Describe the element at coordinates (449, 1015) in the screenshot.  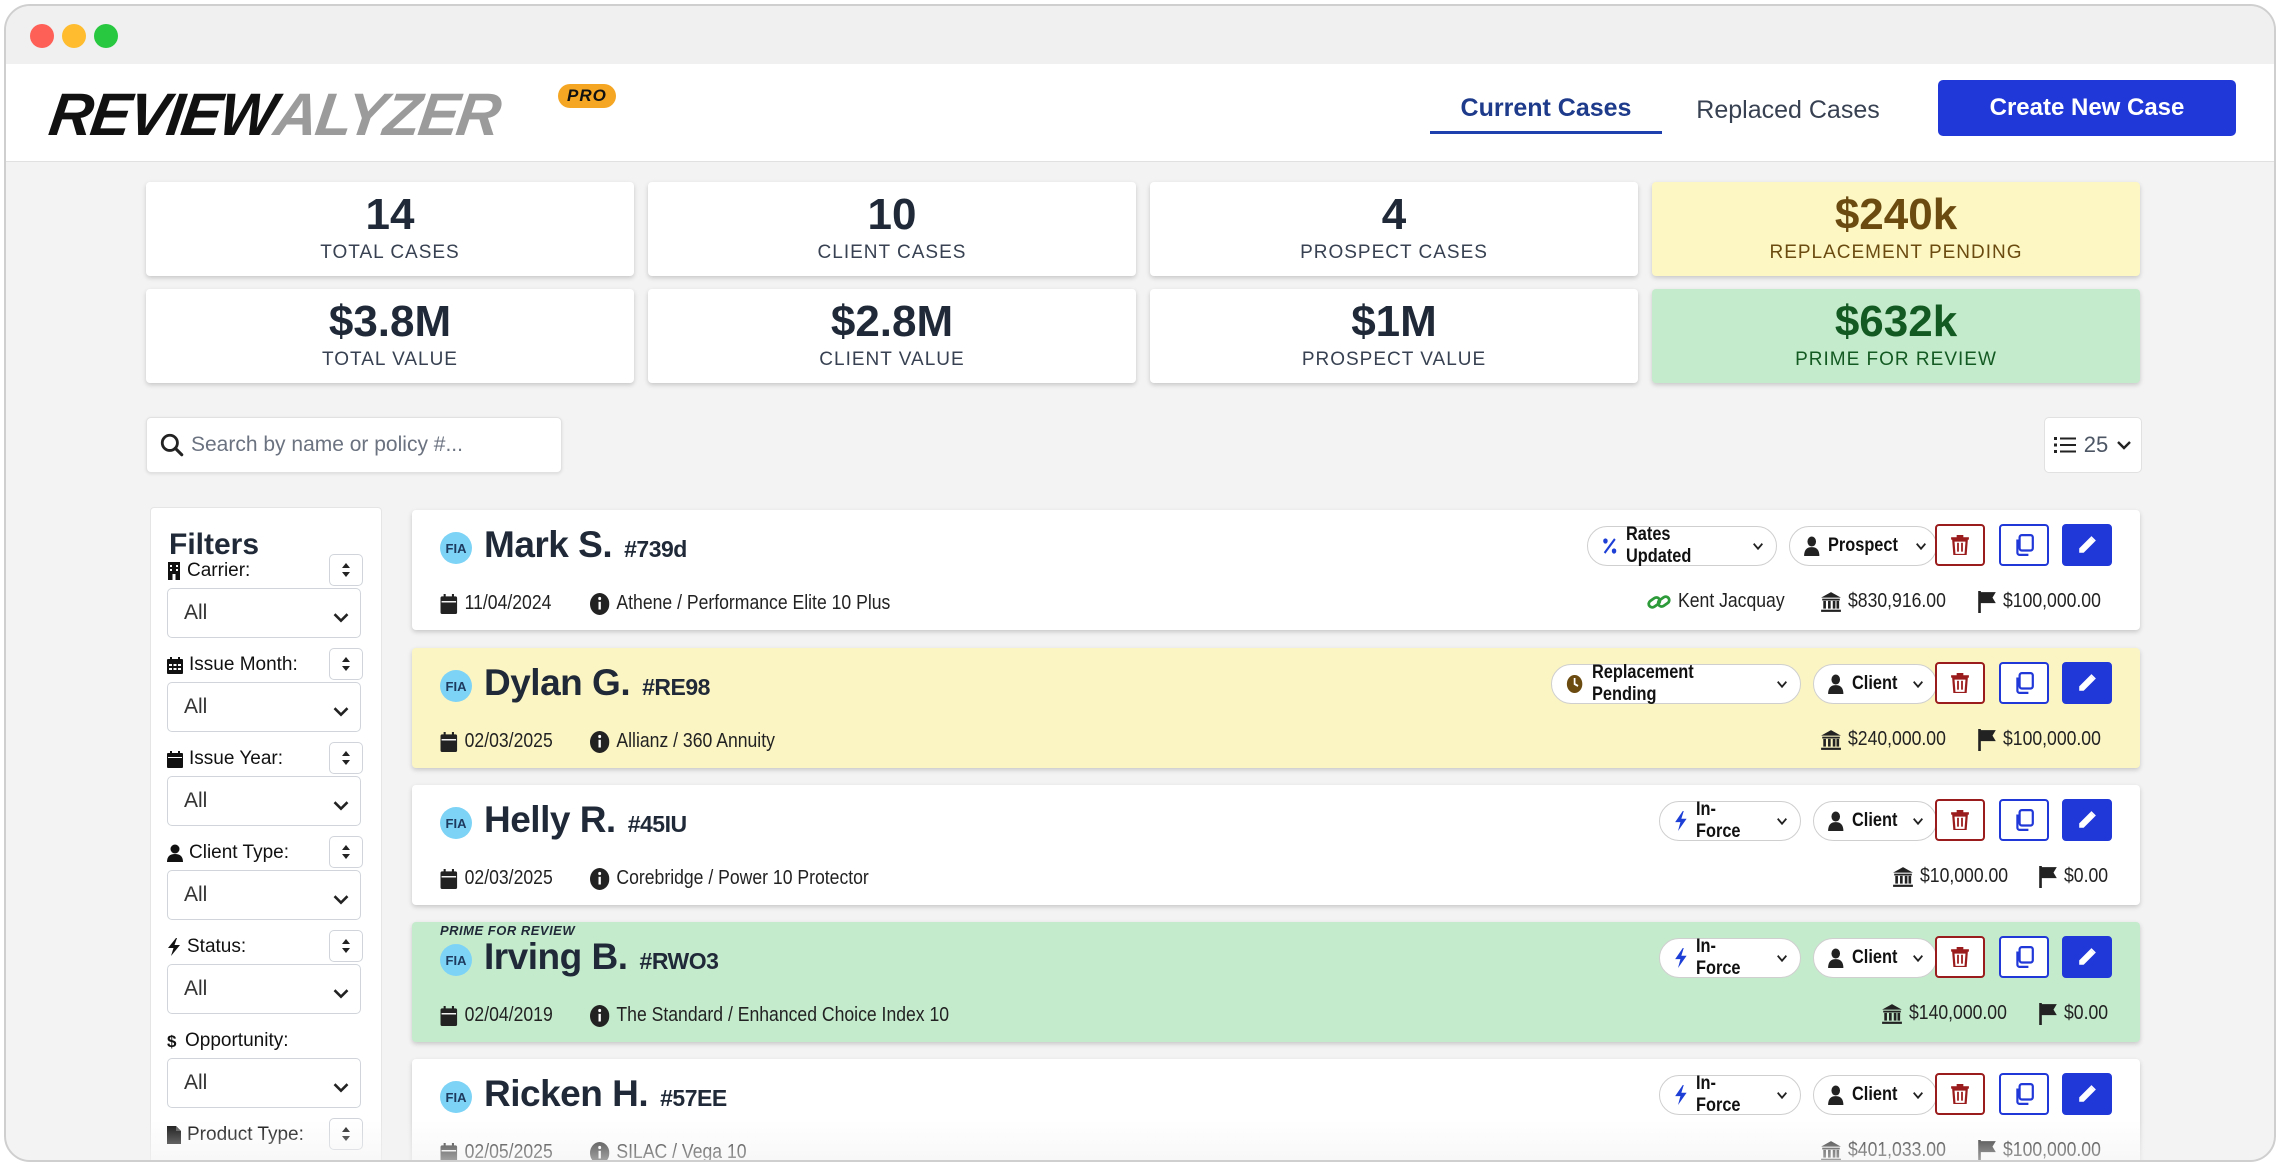
I see `calendar-icon` at that location.